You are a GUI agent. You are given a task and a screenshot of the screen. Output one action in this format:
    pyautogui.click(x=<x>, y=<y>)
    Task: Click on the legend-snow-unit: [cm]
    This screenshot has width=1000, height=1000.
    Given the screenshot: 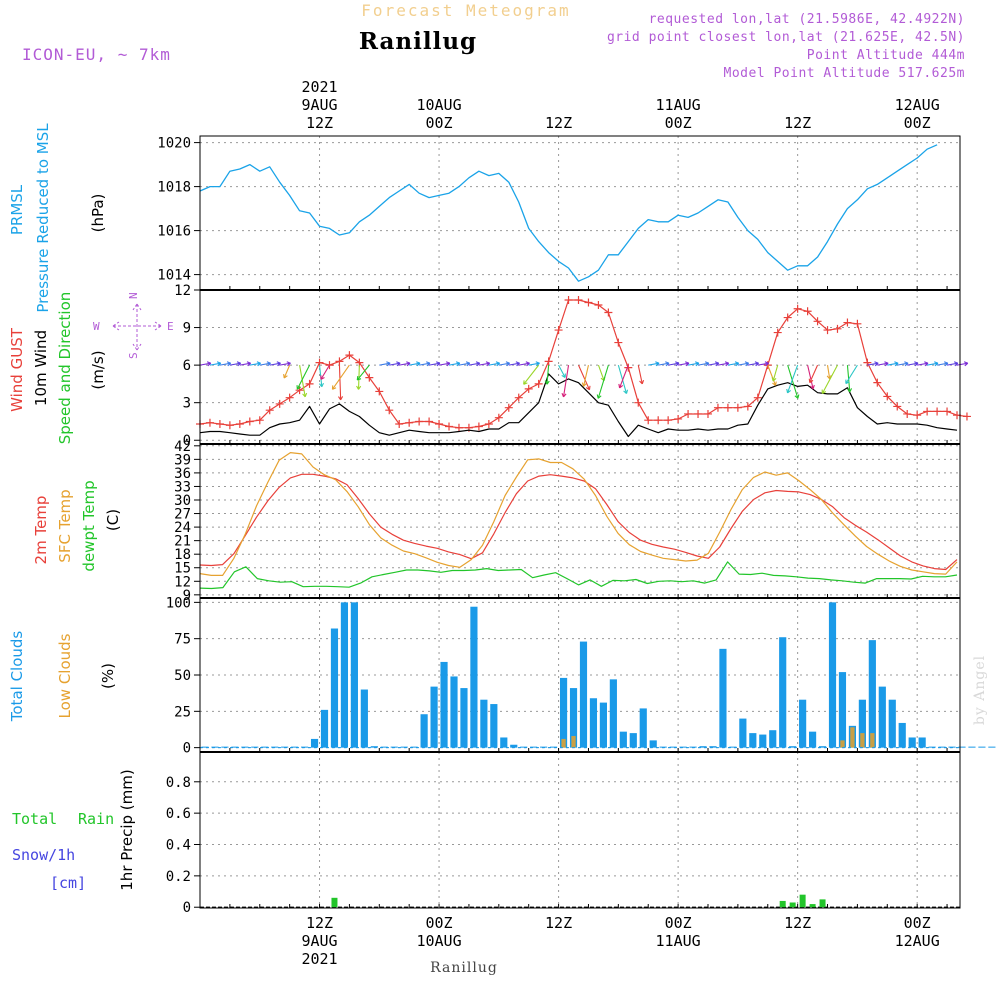 What is the action you would take?
    pyautogui.click(x=68, y=883)
    